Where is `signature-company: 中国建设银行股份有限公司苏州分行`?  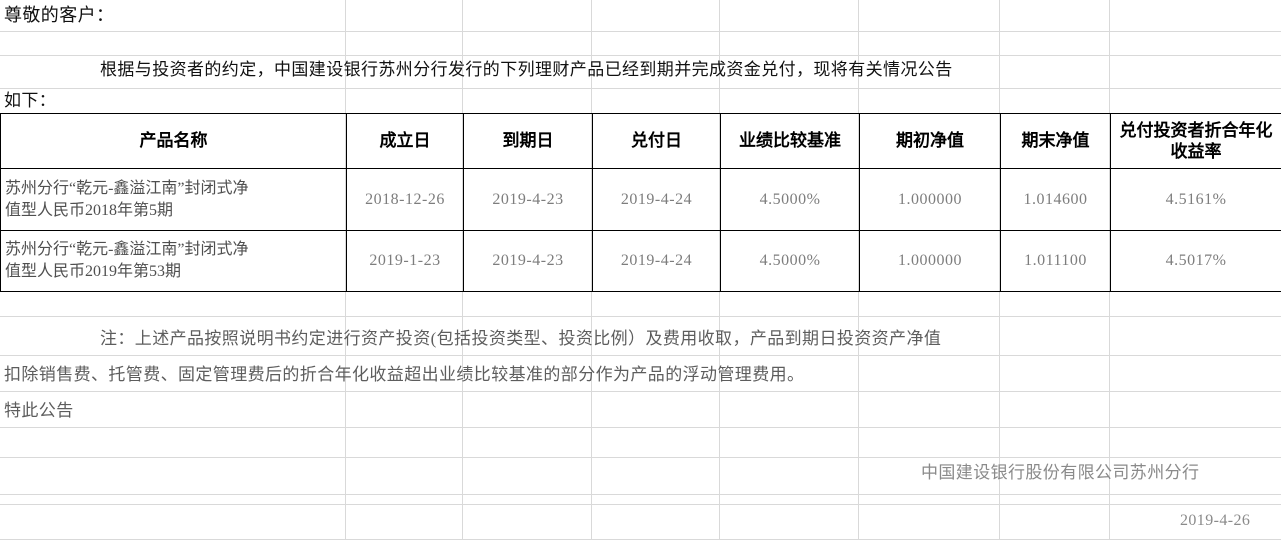
signature-company: 中国建设银行股份有限公司苏州分行 is located at coordinates (1060, 472).